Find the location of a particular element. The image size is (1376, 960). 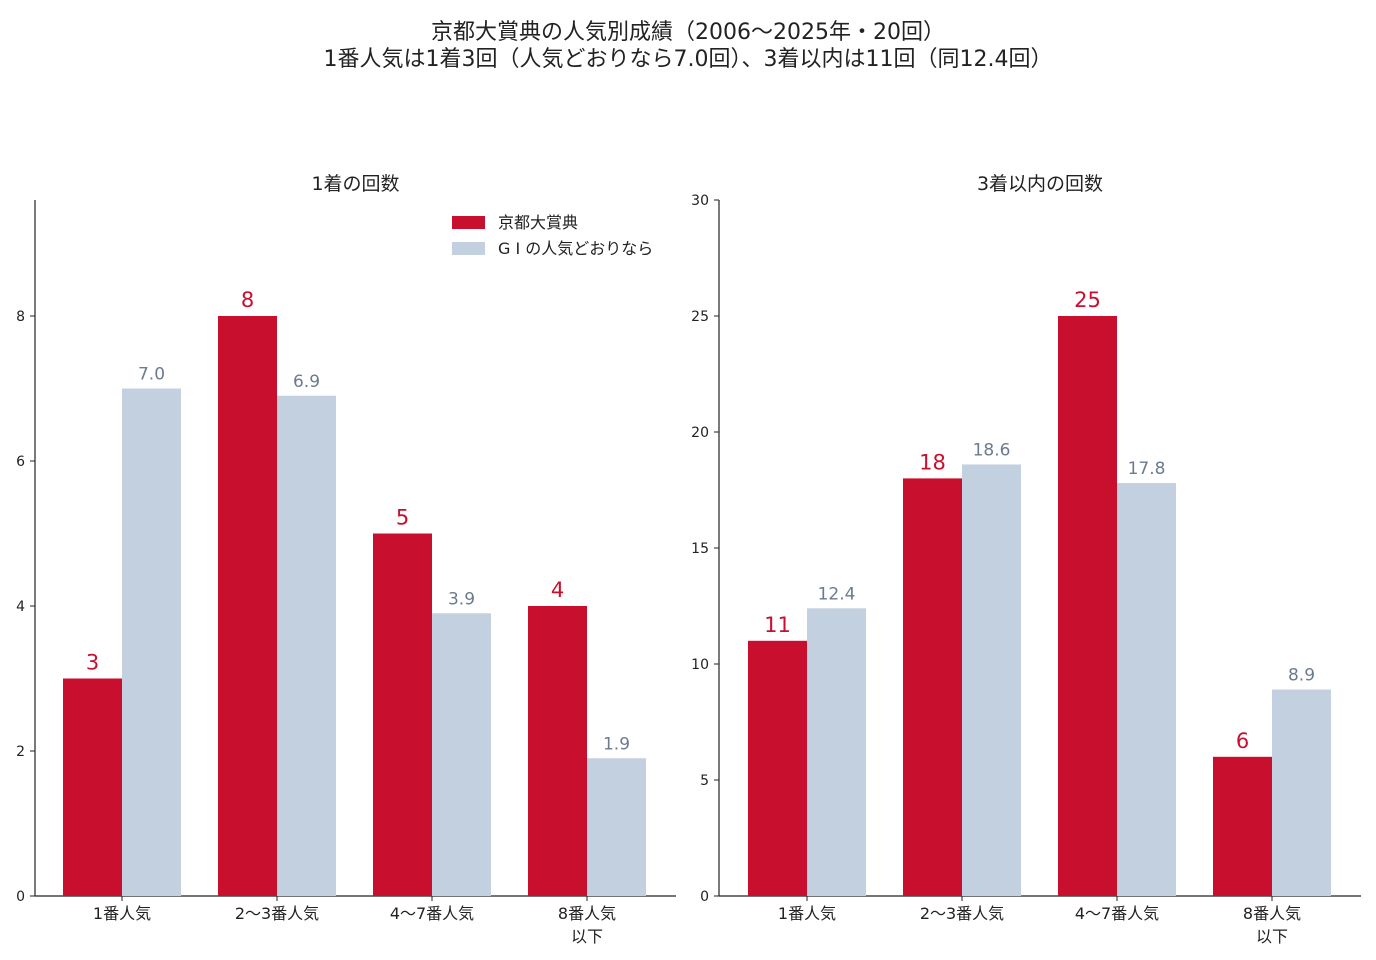

chart2-x-tick-label: 4〜7番人気 is located at coordinates (1117, 913).